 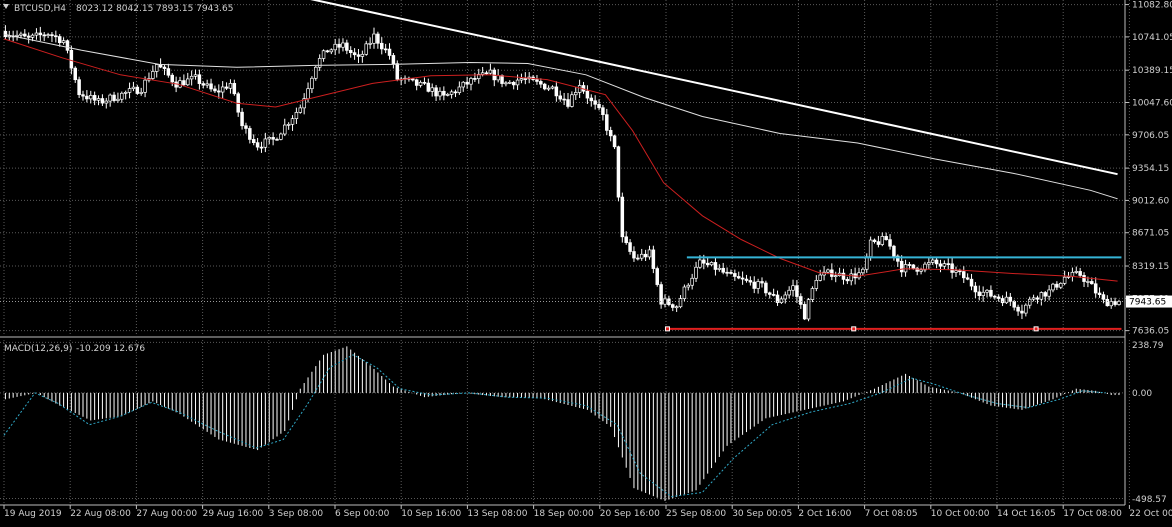 What do you see at coordinates (1152, 104) in the screenshot?
I see `price-tick-label: 10047.60` at bounding box center [1152, 104].